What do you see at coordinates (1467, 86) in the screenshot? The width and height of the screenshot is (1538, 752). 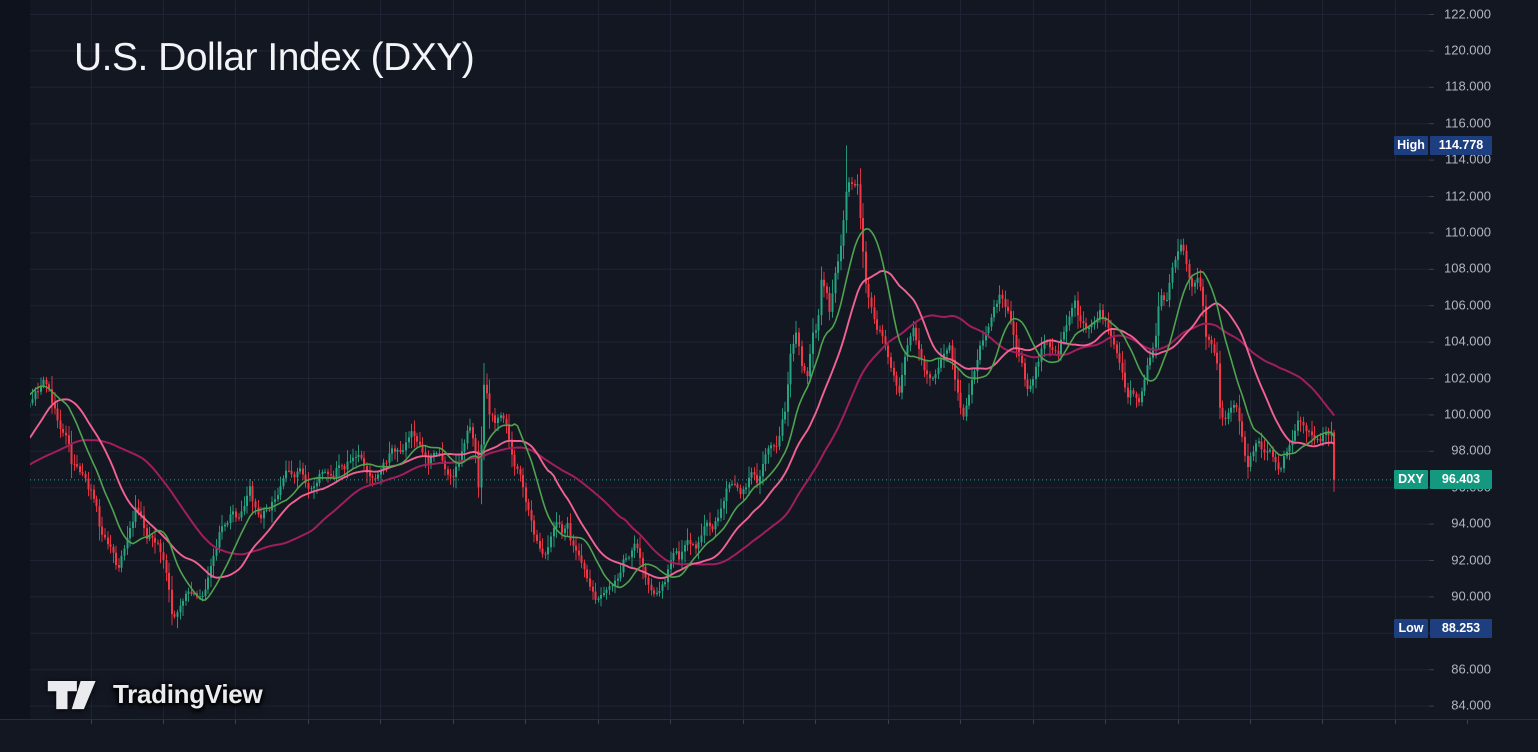 I see `price-axis-label: 118.000` at bounding box center [1467, 86].